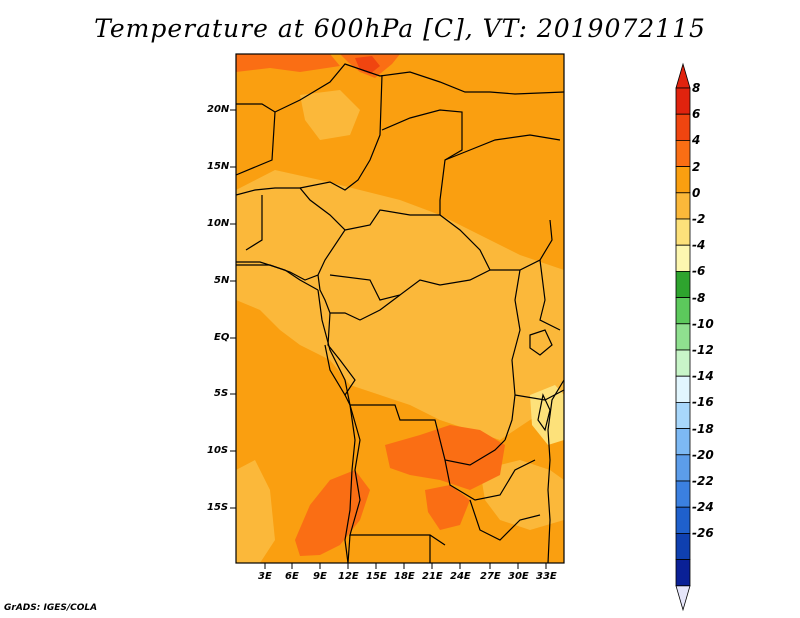  I want to click on colorbar-tick-label: -6, so click(699, 271).